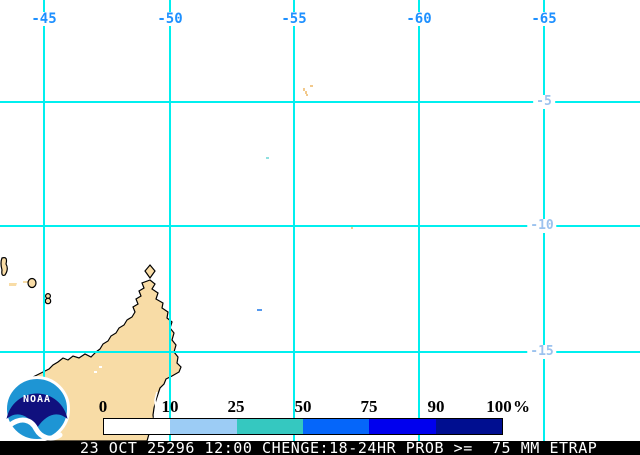 The height and width of the screenshot is (455, 640). What do you see at coordinates (170, 19) in the screenshot?
I see `longitude-label: -50` at bounding box center [170, 19].